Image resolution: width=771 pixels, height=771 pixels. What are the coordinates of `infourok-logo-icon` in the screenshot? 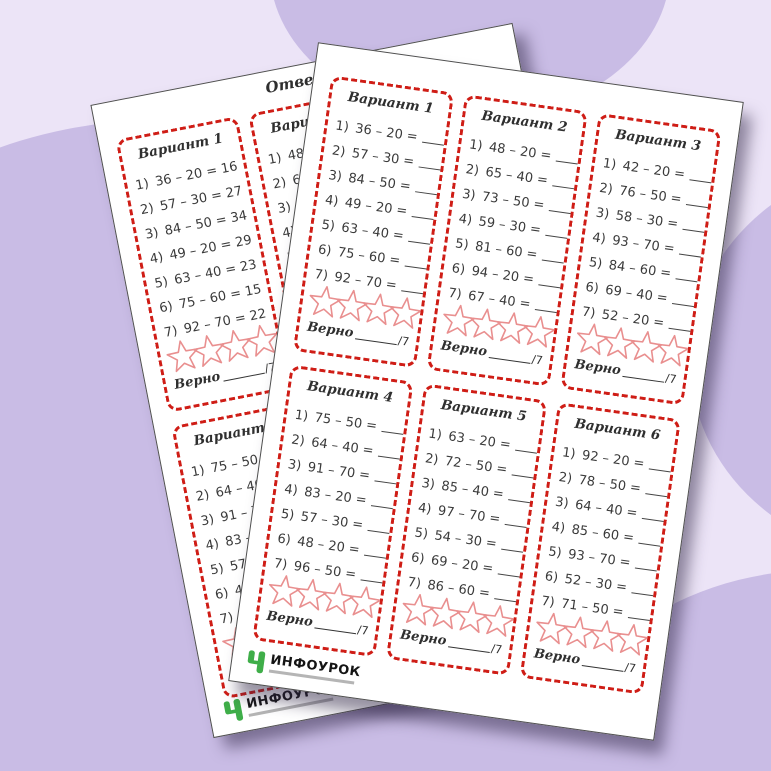 It's located at (255, 662).